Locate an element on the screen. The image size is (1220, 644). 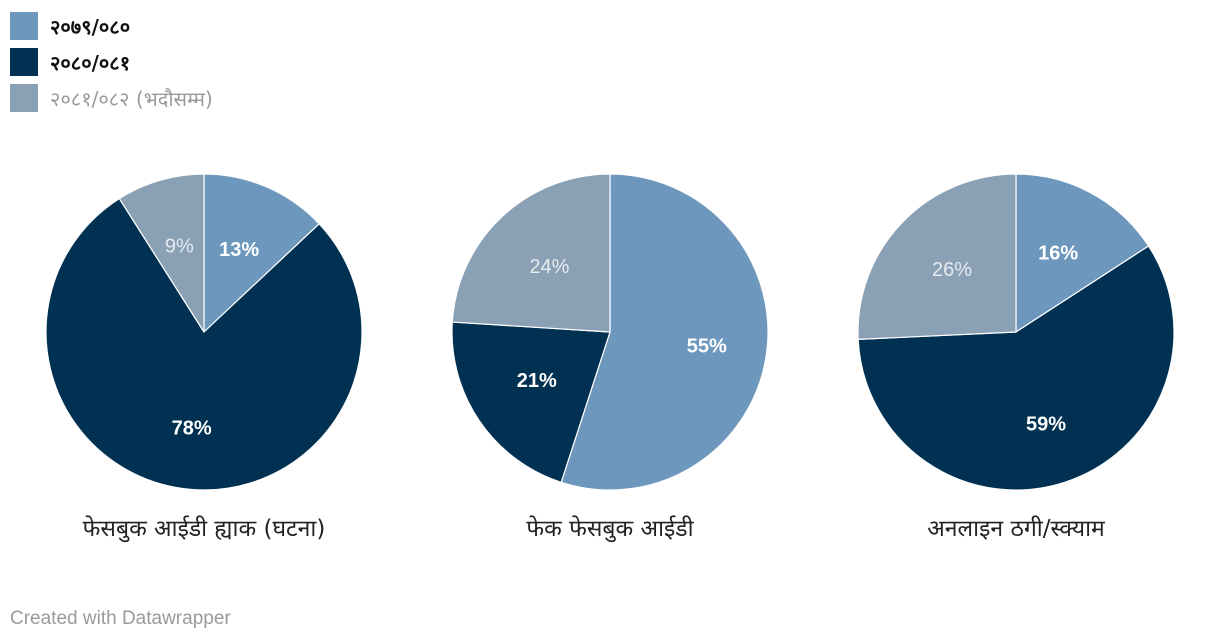
pie-chart-2: 55% 21% 24% फेक फेसबुक आईडी is located at coordinates (610, 358).